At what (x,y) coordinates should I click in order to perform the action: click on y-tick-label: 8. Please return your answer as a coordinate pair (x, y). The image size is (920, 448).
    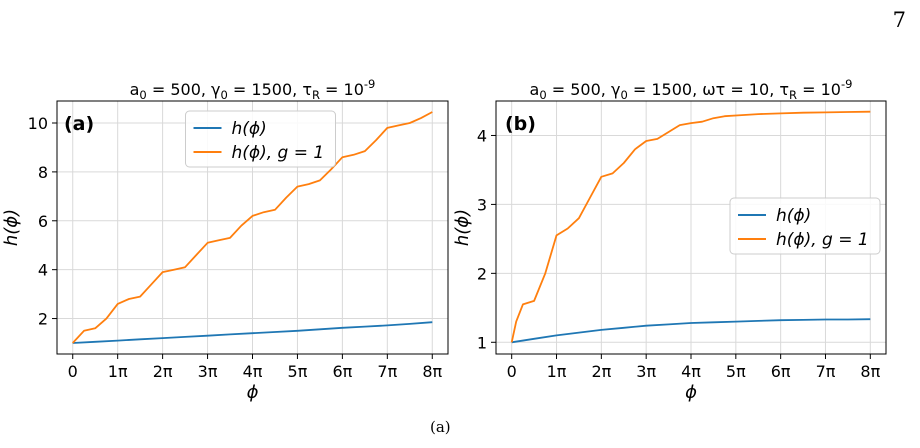
    Looking at the image, I should click on (43, 172).